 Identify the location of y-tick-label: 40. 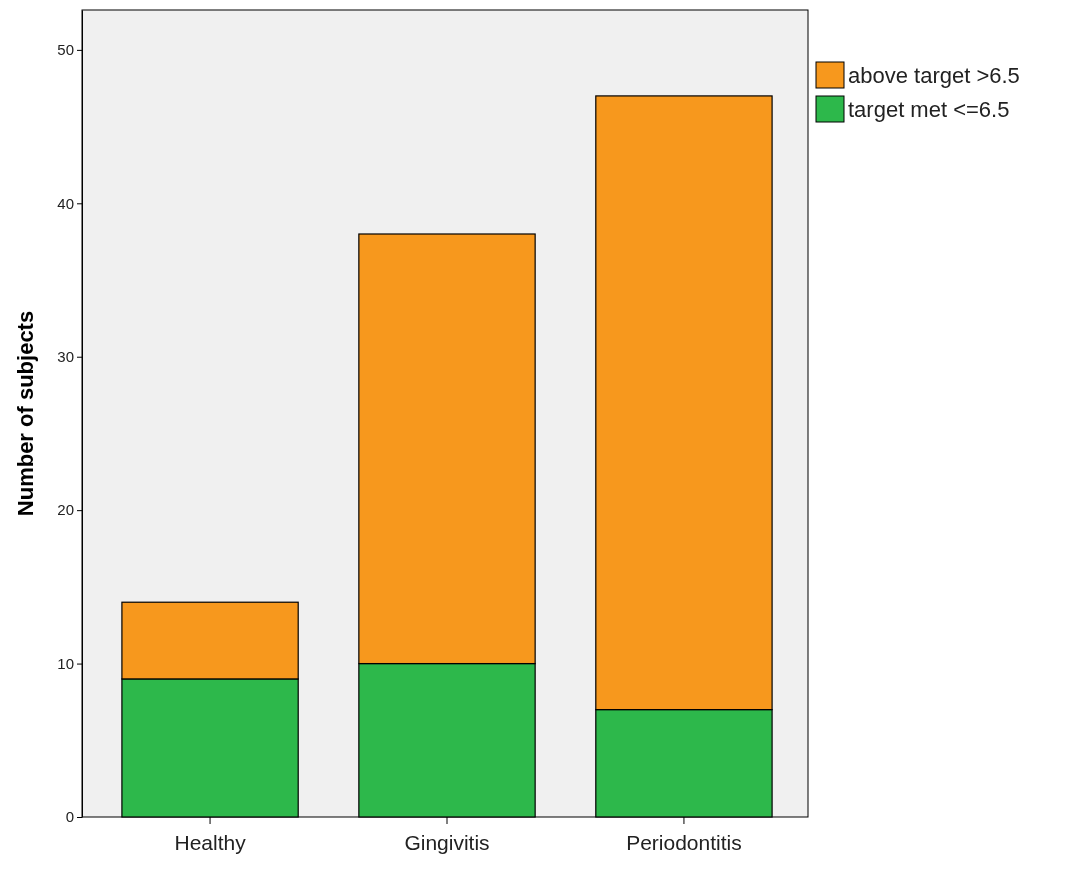
(65, 203).